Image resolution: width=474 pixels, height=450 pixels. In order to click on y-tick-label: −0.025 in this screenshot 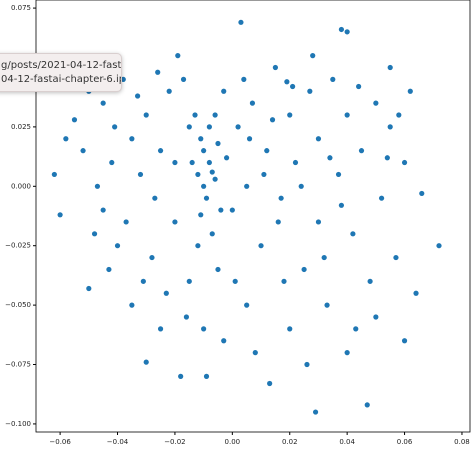, I will do `click(18, 246)`.